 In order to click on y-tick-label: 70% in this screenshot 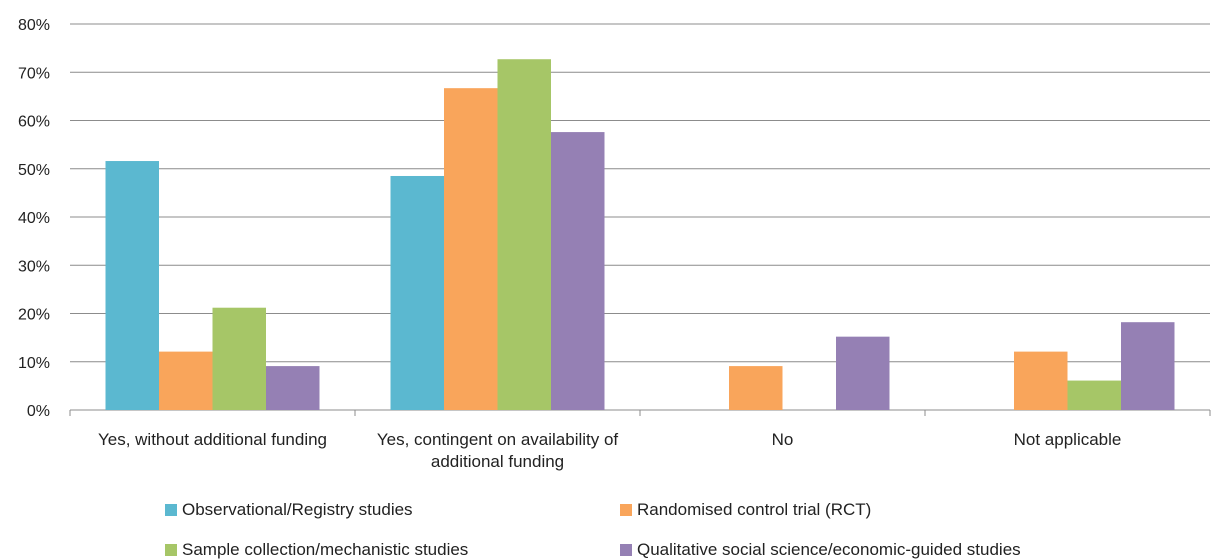, I will do `click(34, 73)`.